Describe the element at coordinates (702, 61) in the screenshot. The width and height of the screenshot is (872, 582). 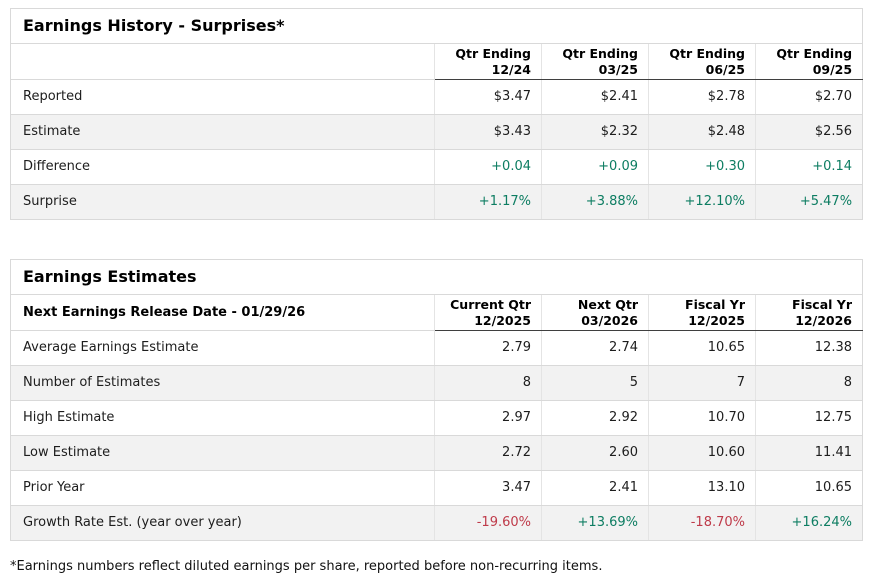
I see `history-col-header-q3: Qtr Ending 06/25` at that location.